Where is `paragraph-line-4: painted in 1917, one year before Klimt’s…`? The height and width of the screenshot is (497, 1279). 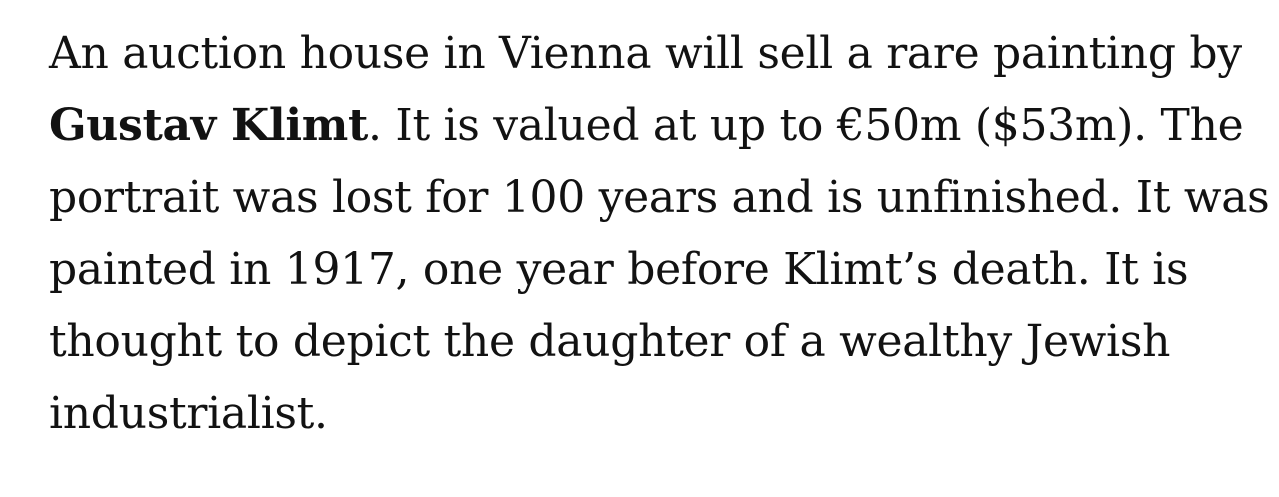 paragraph-line-4: painted in 1917, one year before Klimt’s… is located at coordinates (619, 269).